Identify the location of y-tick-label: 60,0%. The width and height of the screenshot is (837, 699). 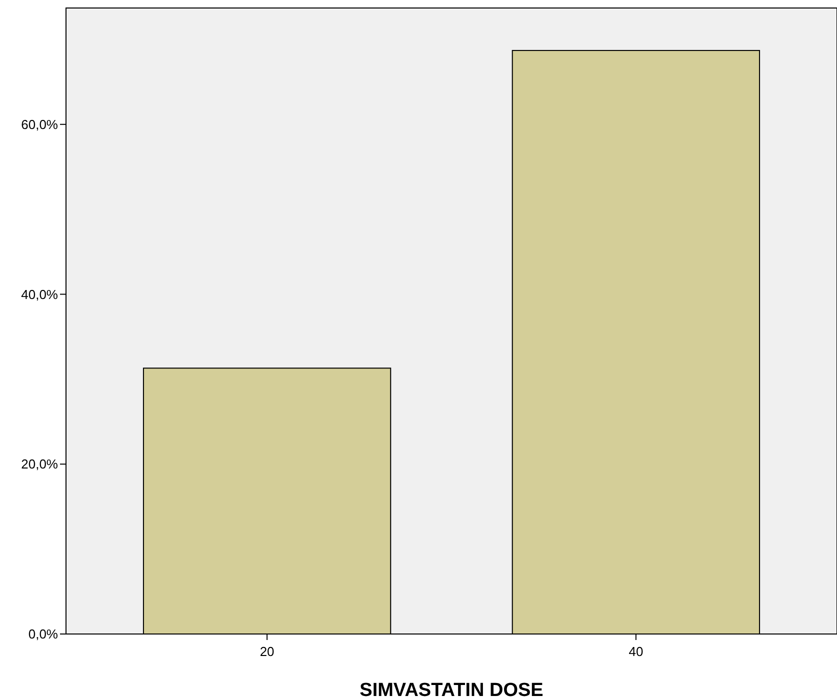
(39, 124).